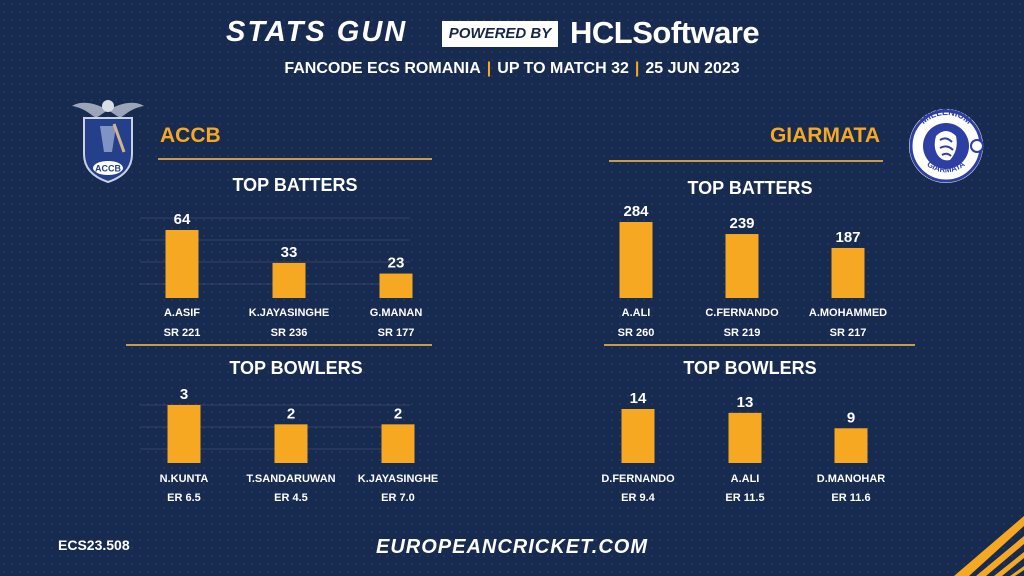 The width and height of the screenshot is (1024, 576). What do you see at coordinates (851, 479) in the screenshot?
I see `player-name-label: D.MANOHAR` at bounding box center [851, 479].